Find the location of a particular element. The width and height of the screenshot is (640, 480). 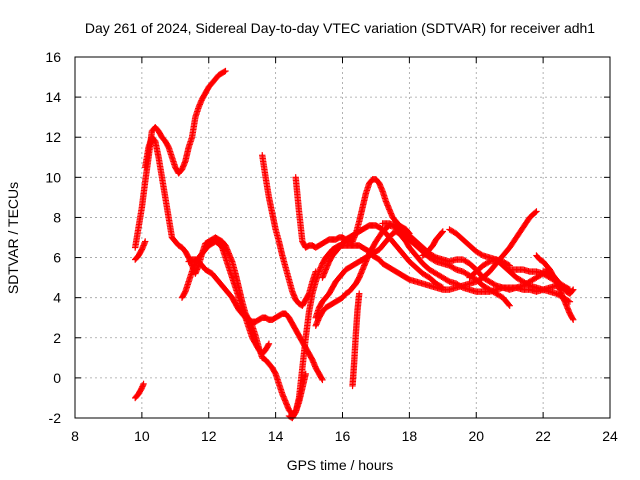

x-tick-label: 18 is located at coordinates (410, 436).